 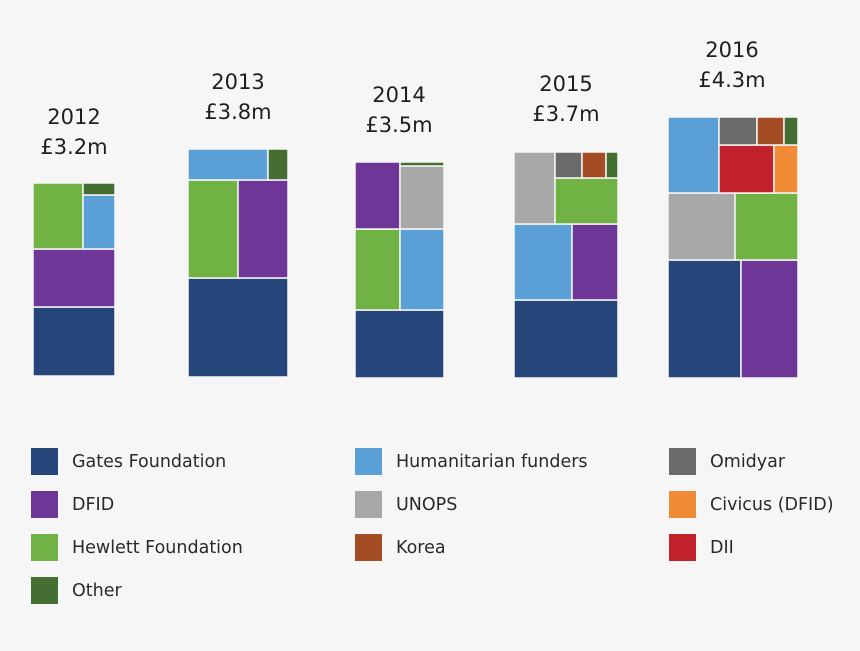 I want to click on tile-2014-hewlett, so click(x=377, y=269).